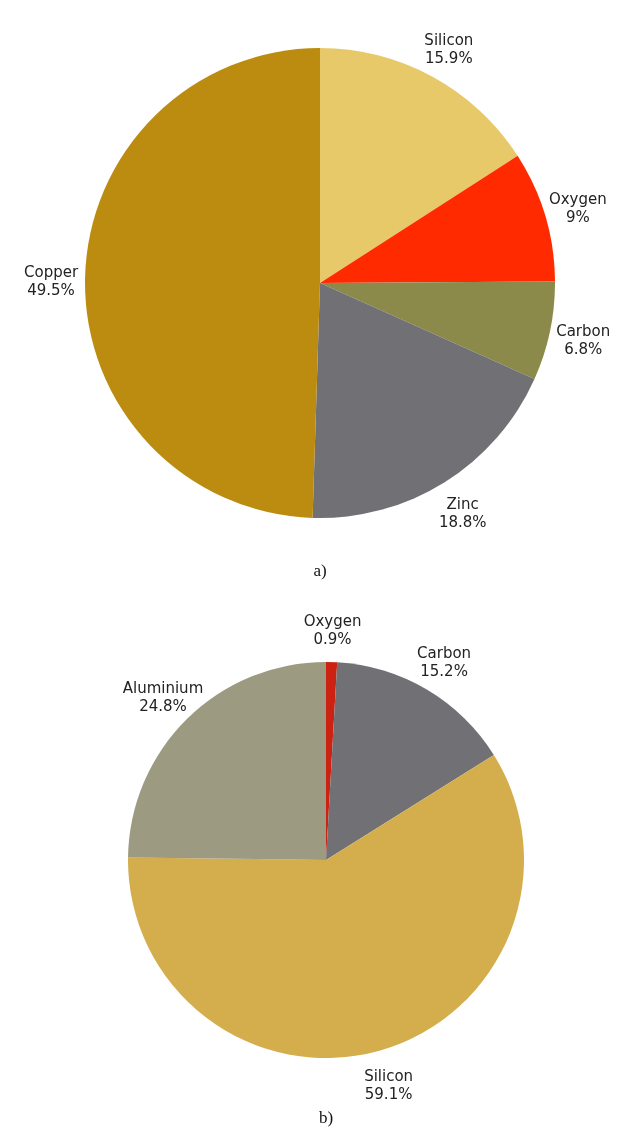  Describe the element at coordinates (326, 1117) in the screenshot. I see `text: b)` at that location.